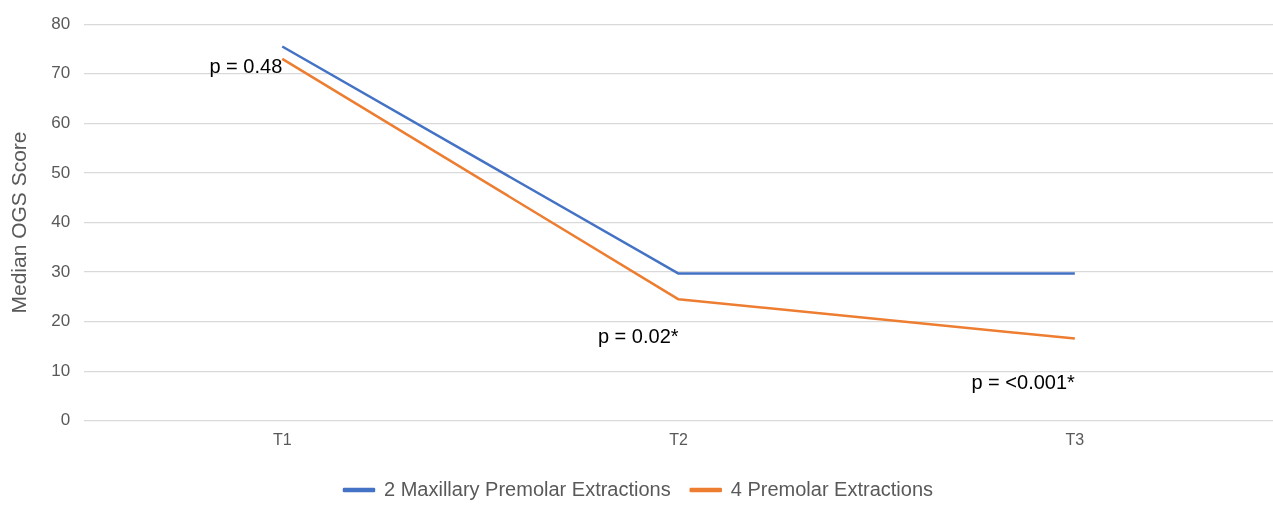 The image size is (1273, 514). What do you see at coordinates (65, 420) in the screenshot?
I see `y-tick-label: 0` at bounding box center [65, 420].